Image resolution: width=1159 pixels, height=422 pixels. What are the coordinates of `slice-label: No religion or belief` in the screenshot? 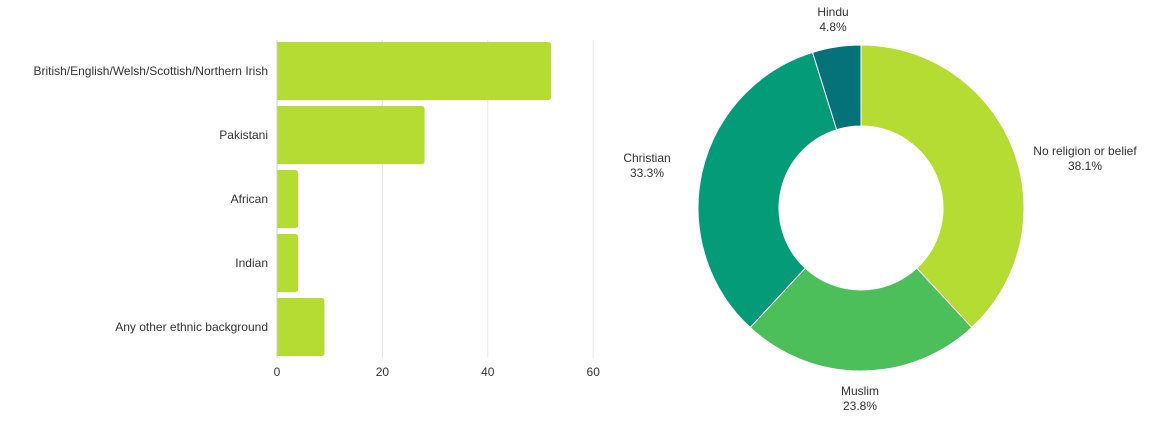 It's located at (1085, 151).